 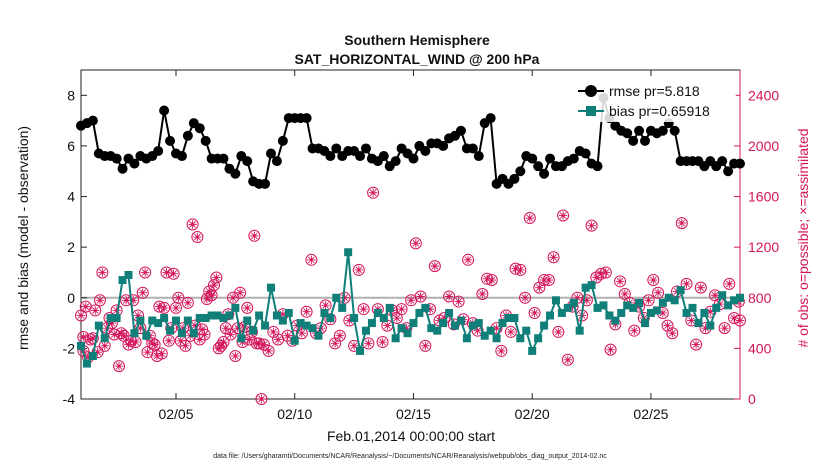 I want to click on y-tick-label-left: 8, so click(x=71, y=95).